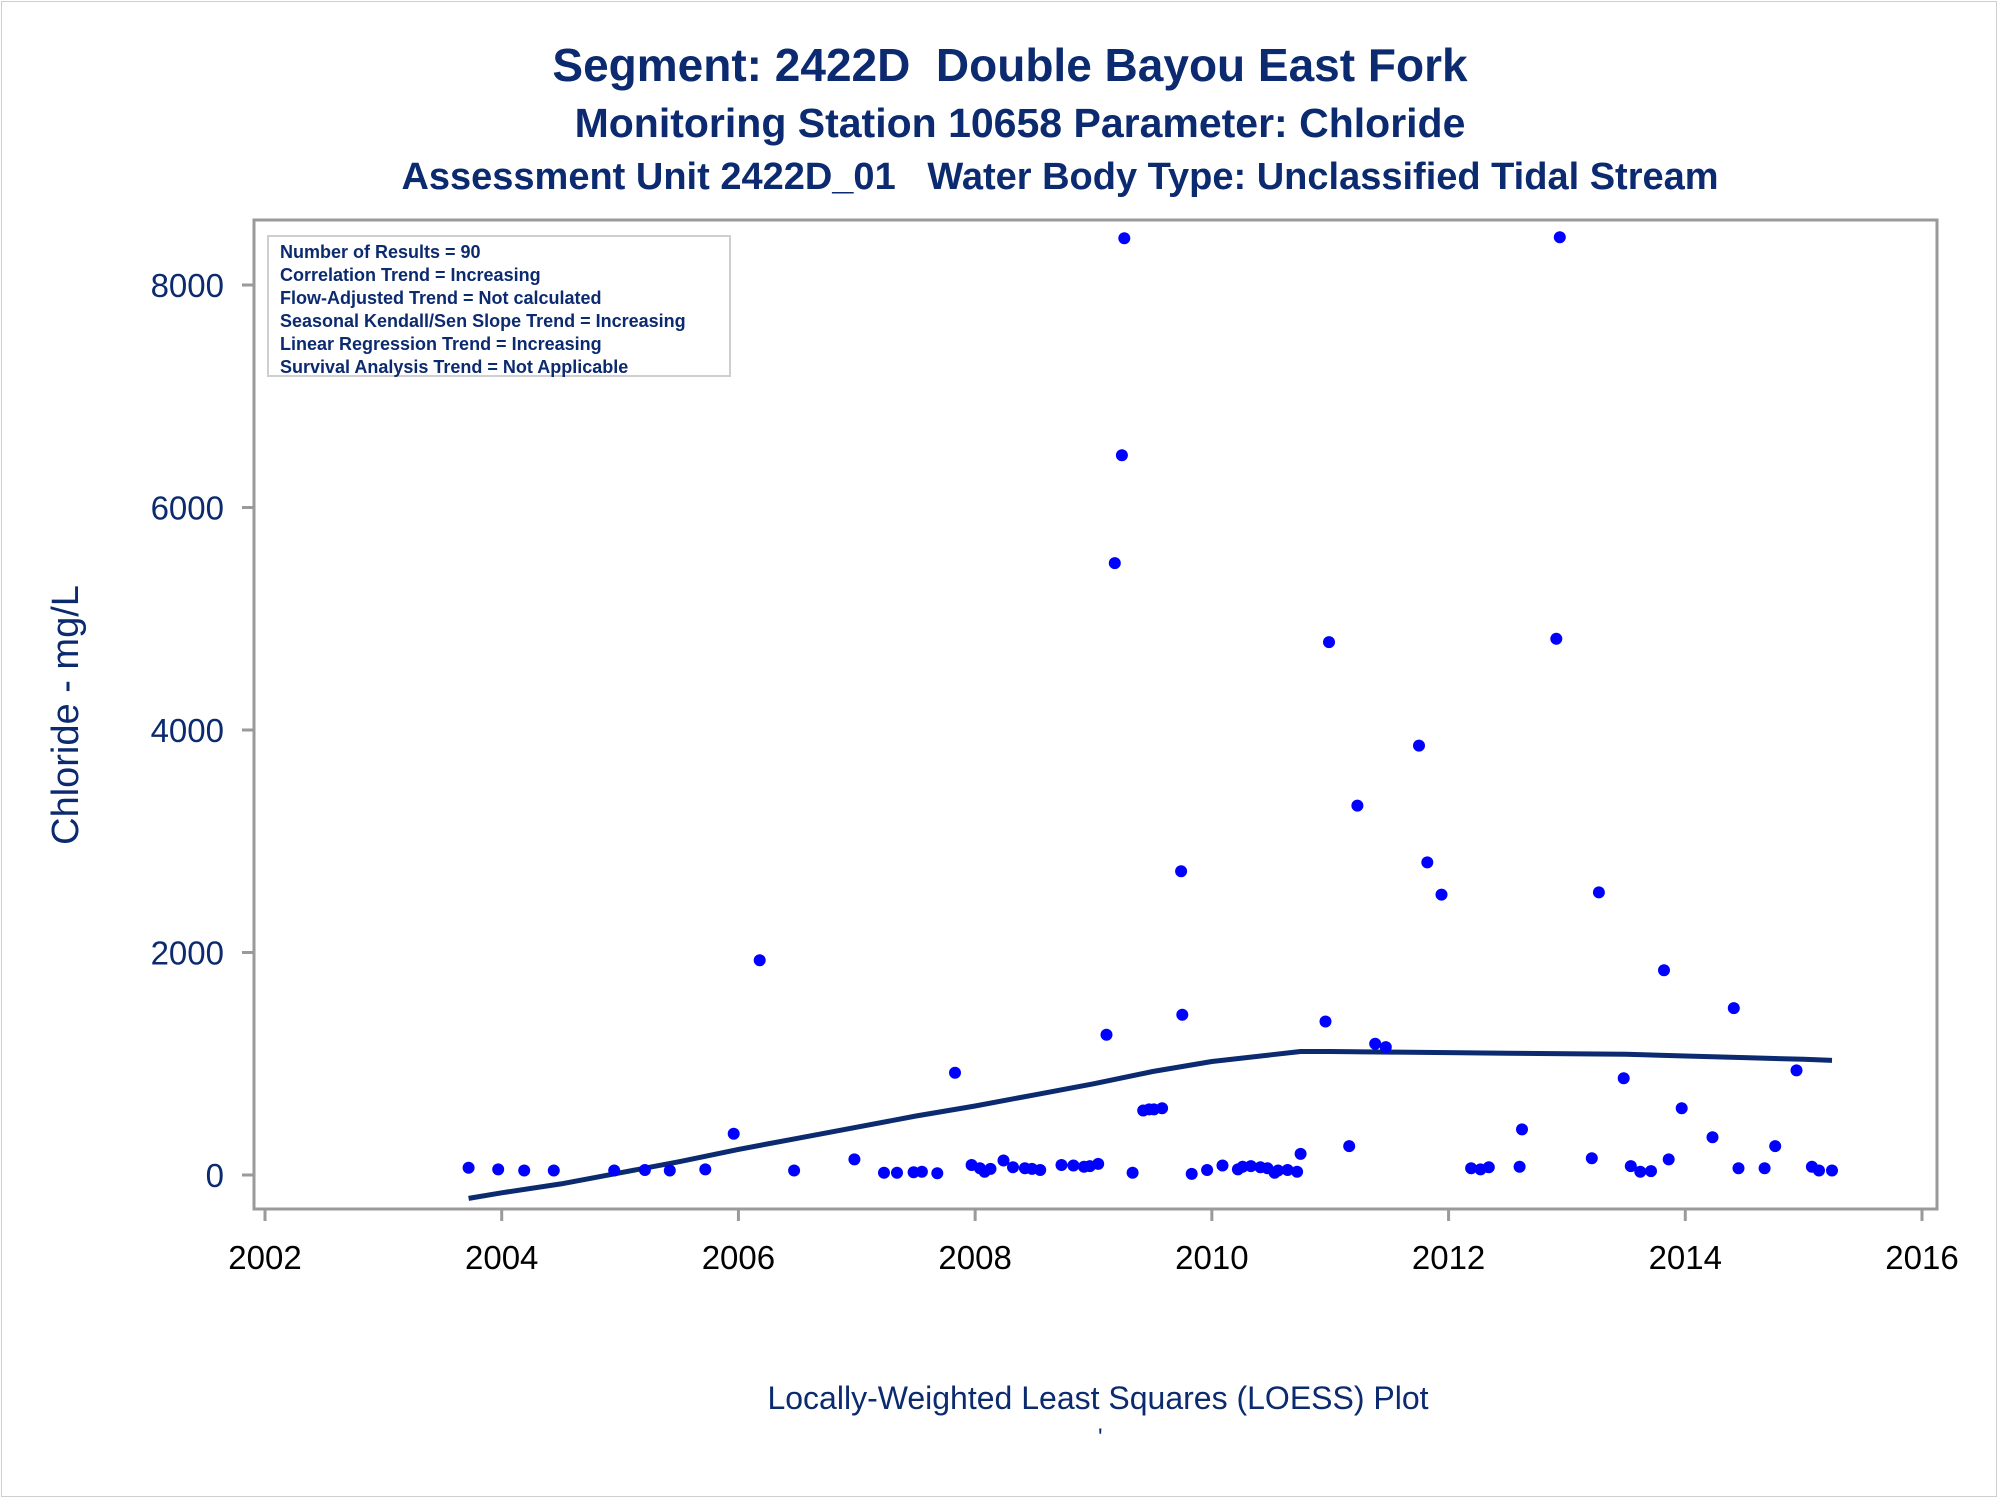 The width and height of the screenshot is (2000, 1500). Describe the element at coordinates (380, 252) in the screenshot. I see `trend-summary-line: Number of Results = 90` at that location.